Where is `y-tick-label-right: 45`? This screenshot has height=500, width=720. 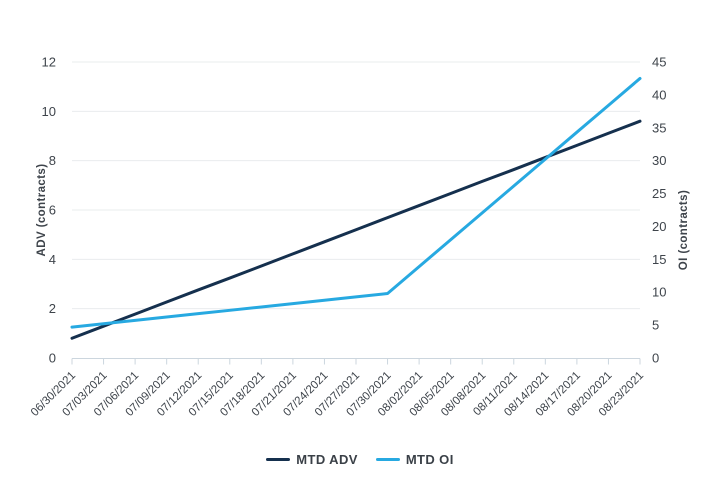 y-tick-label-right: 45 is located at coordinates (659, 62).